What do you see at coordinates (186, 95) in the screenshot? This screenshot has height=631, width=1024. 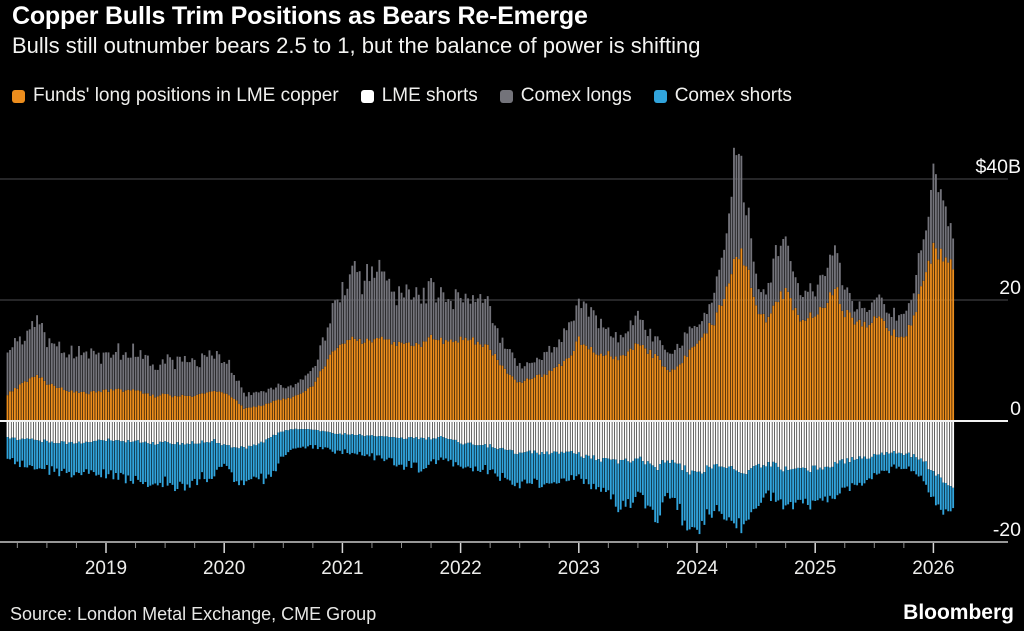 I see `legend-label-lme-longs: Funds' long positions in LME copper` at bounding box center [186, 95].